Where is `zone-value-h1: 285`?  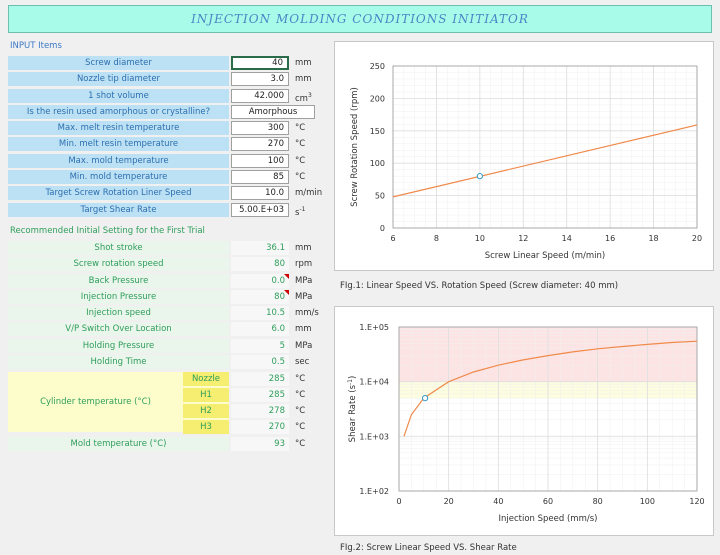
zone-value-h1: 285 is located at coordinates (260, 395).